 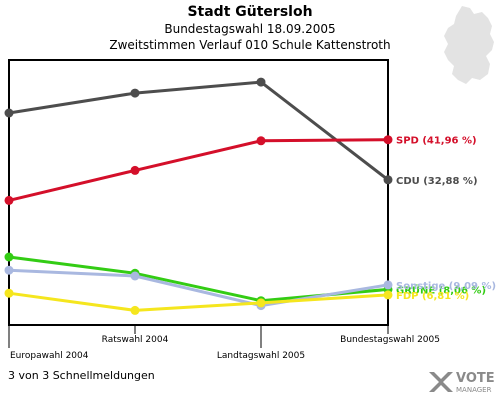 I want to click on x-tick-label: Europawahl 2004, so click(x=49, y=356).